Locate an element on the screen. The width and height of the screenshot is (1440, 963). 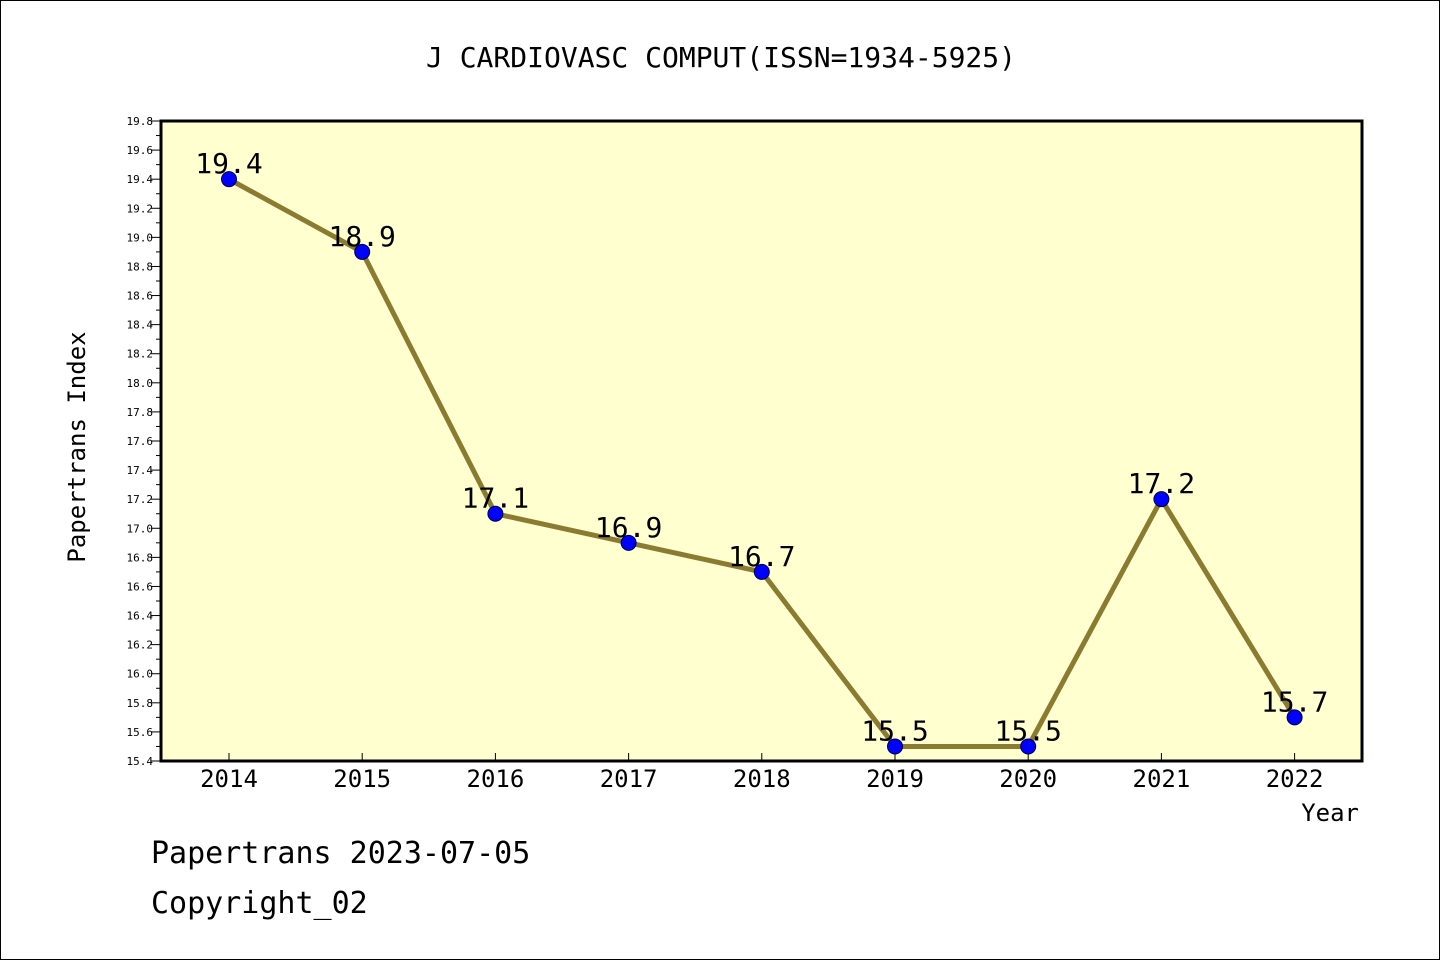
y-tick-label: 16.6 is located at coordinates (140, 586).